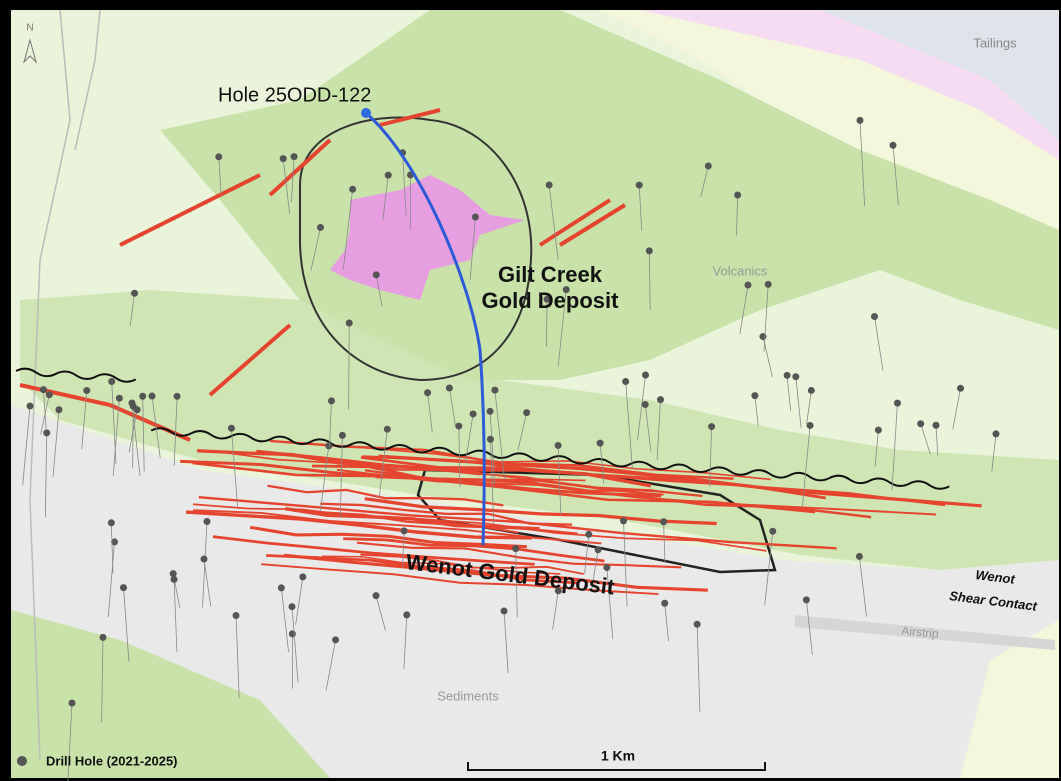  What do you see at coordinates (616, 766) in the screenshot?
I see `scale-bar` at bounding box center [616, 766].